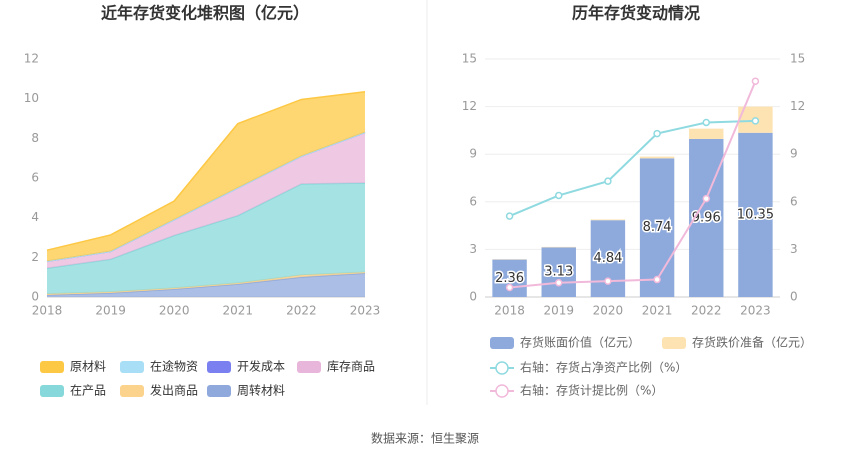  Describe the element at coordinates (636, 13) in the screenshot. I see `chart-title: 历年存货变动情况` at that location.